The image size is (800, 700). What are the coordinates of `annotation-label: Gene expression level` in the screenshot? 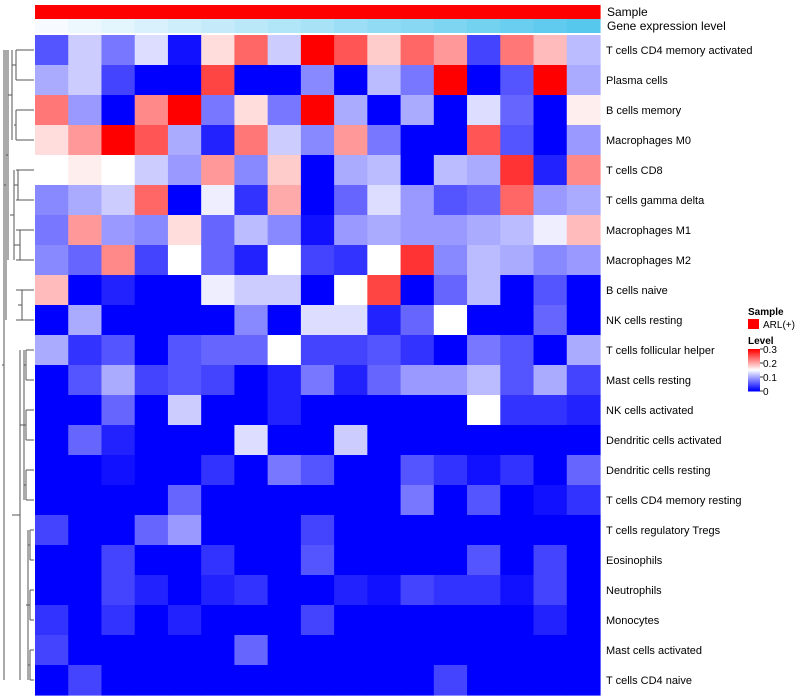 It's located at (666, 26).